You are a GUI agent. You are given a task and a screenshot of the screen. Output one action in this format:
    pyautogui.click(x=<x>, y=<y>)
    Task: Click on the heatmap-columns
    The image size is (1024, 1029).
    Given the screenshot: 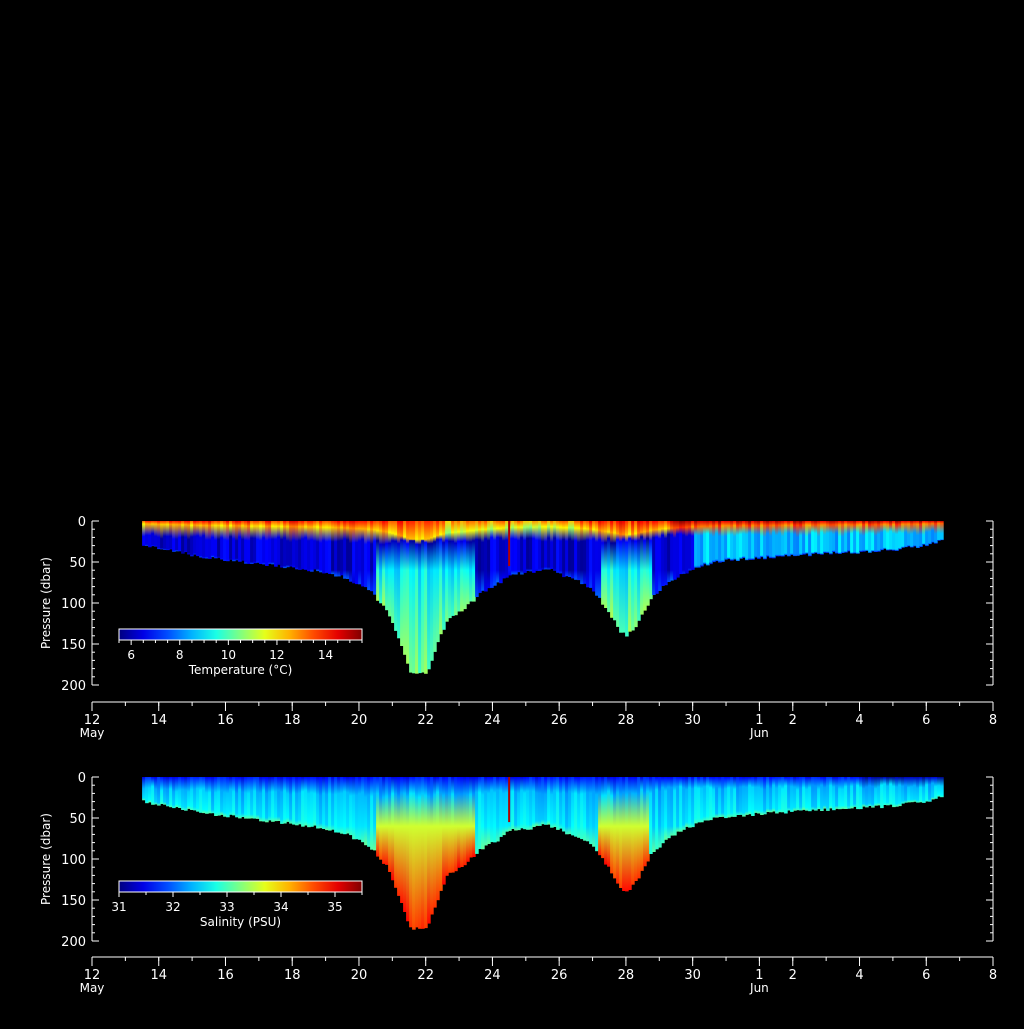 What is the action you would take?
    pyautogui.click(x=543, y=597)
    